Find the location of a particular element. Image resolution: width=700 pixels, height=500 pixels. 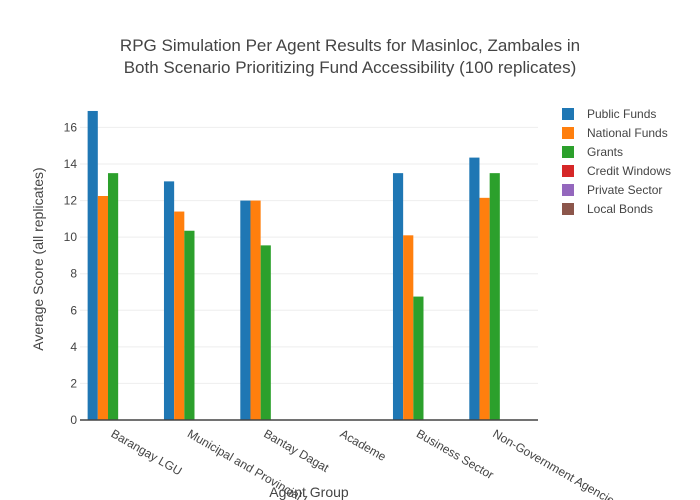

legend-label: National Funds is located at coordinates (627, 133).